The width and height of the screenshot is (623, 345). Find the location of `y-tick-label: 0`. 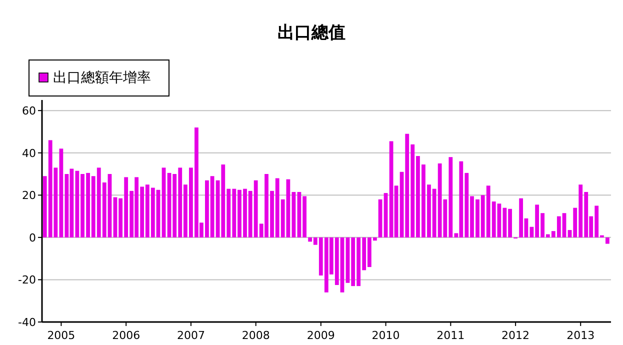

y-tick-label: 0 is located at coordinates (32, 237).